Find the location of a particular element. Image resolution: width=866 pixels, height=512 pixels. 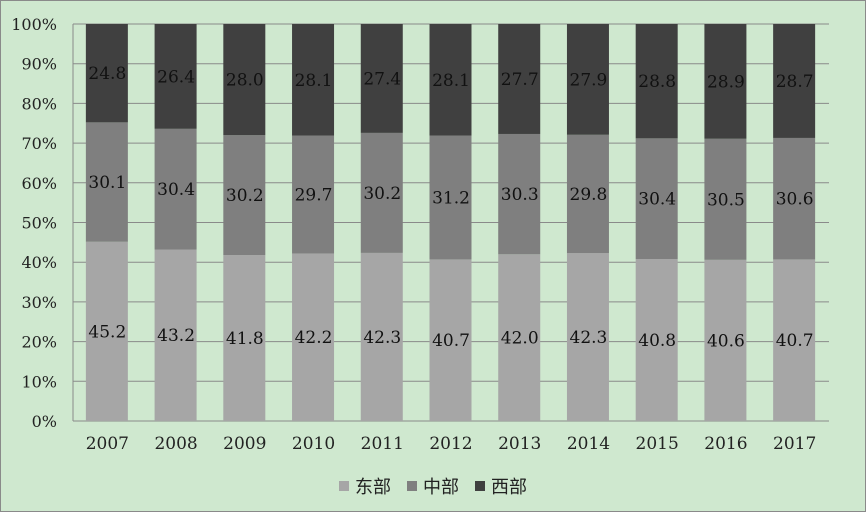

data-label: 31.2 is located at coordinates (451, 198).